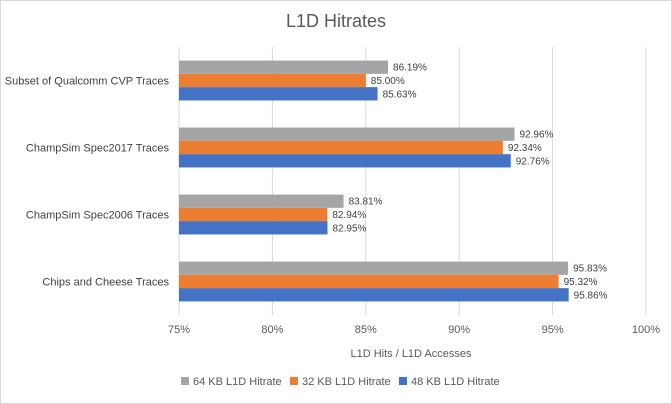 The height and width of the screenshot is (404, 672). Describe the element at coordinates (525, 148) in the screenshot. I see `data-label: 92.34%` at that location.